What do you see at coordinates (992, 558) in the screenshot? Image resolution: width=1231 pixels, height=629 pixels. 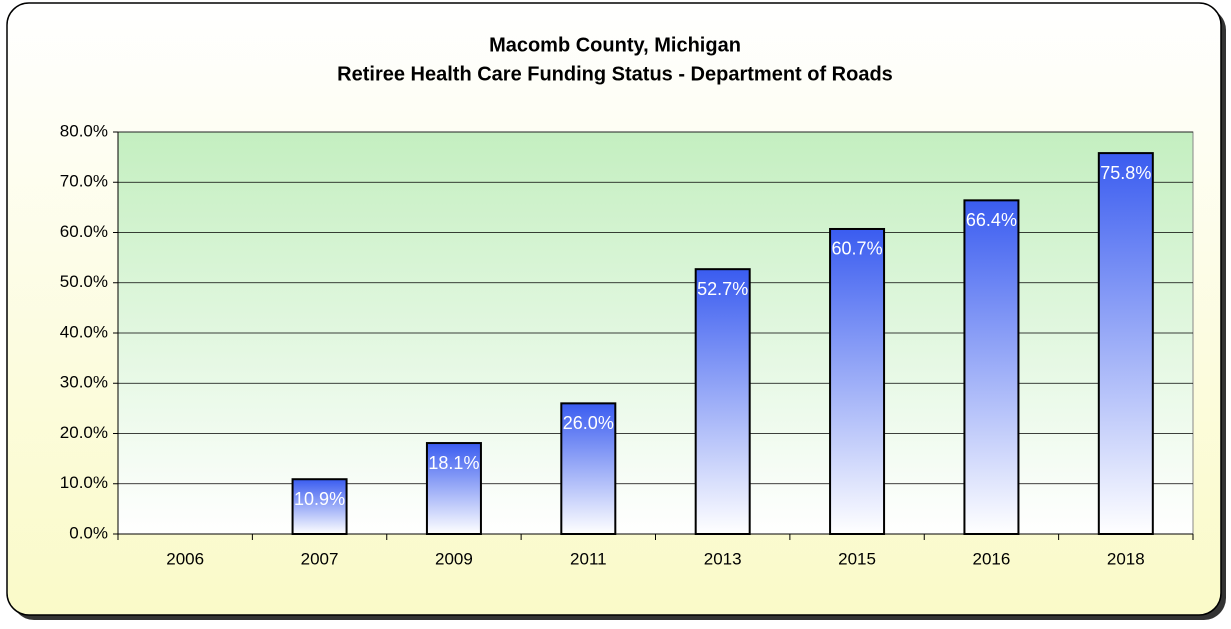 I see `x-tick-label: 2016` at bounding box center [992, 558].